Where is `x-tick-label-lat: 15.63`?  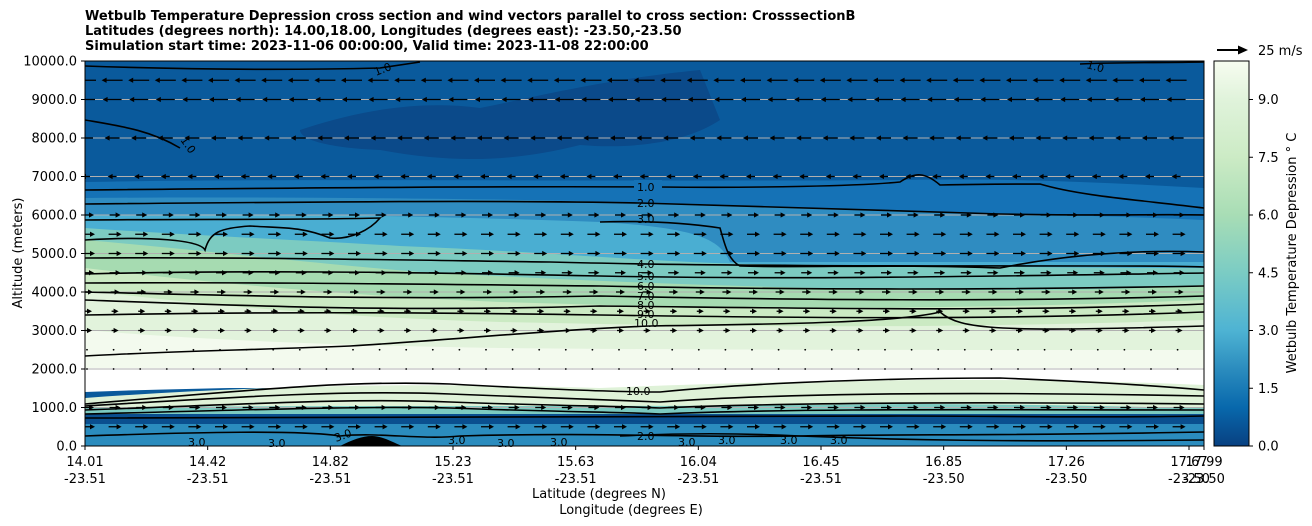
x-tick-label-lat: 15.63 is located at coordinates (575, 462).